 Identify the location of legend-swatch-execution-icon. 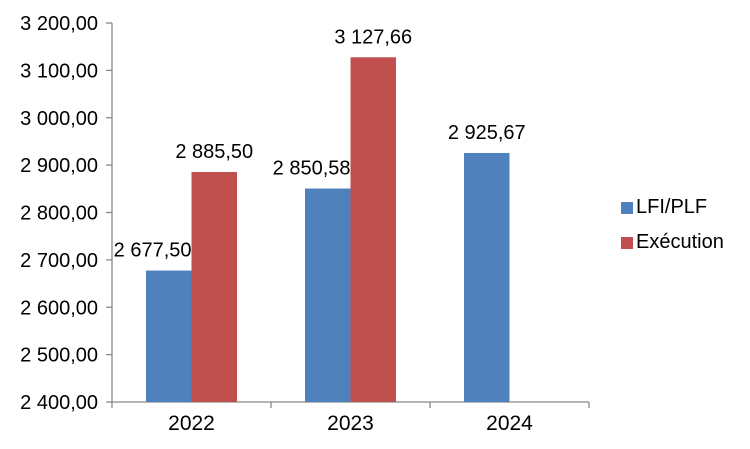
(627, 242).